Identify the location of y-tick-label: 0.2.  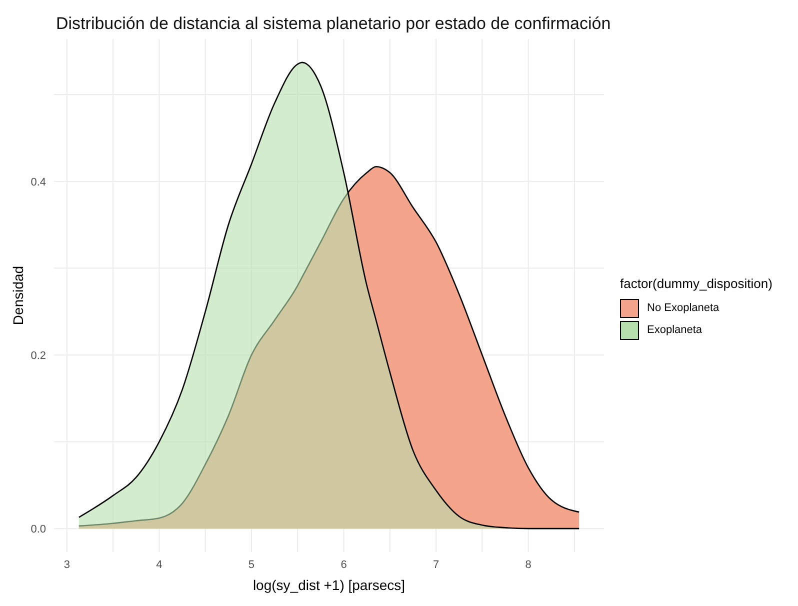
(38, 356).